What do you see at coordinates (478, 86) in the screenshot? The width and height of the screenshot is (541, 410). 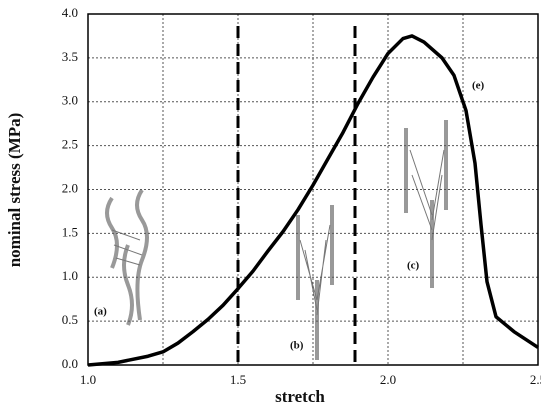 I see `annotation: (e)` at bounding box center [478, 86].